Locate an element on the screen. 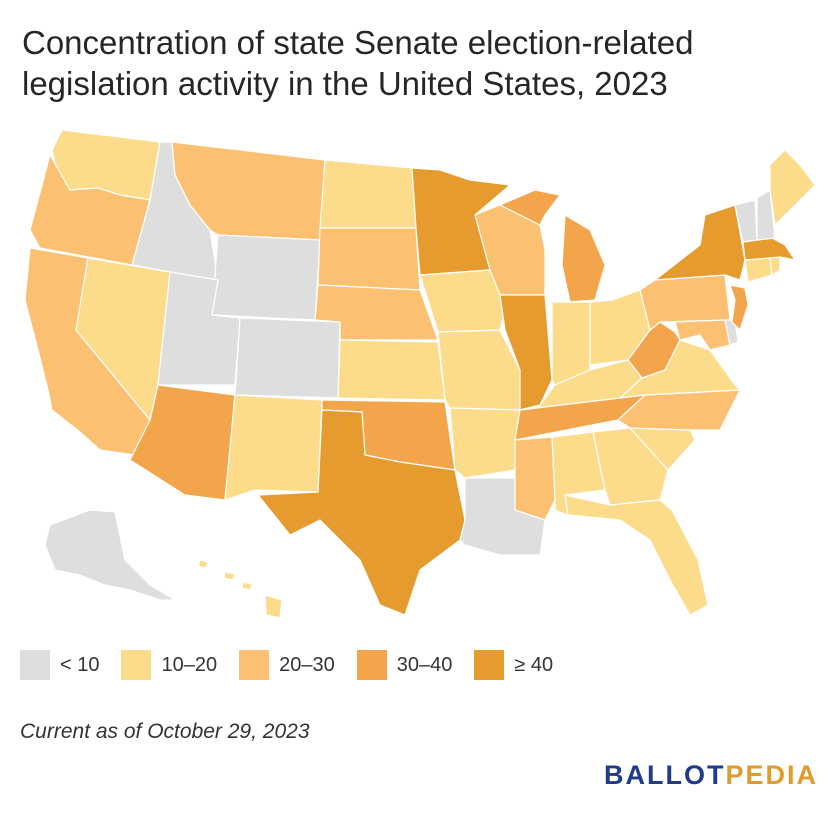  state-NJ is located at coordinates (739, 307).